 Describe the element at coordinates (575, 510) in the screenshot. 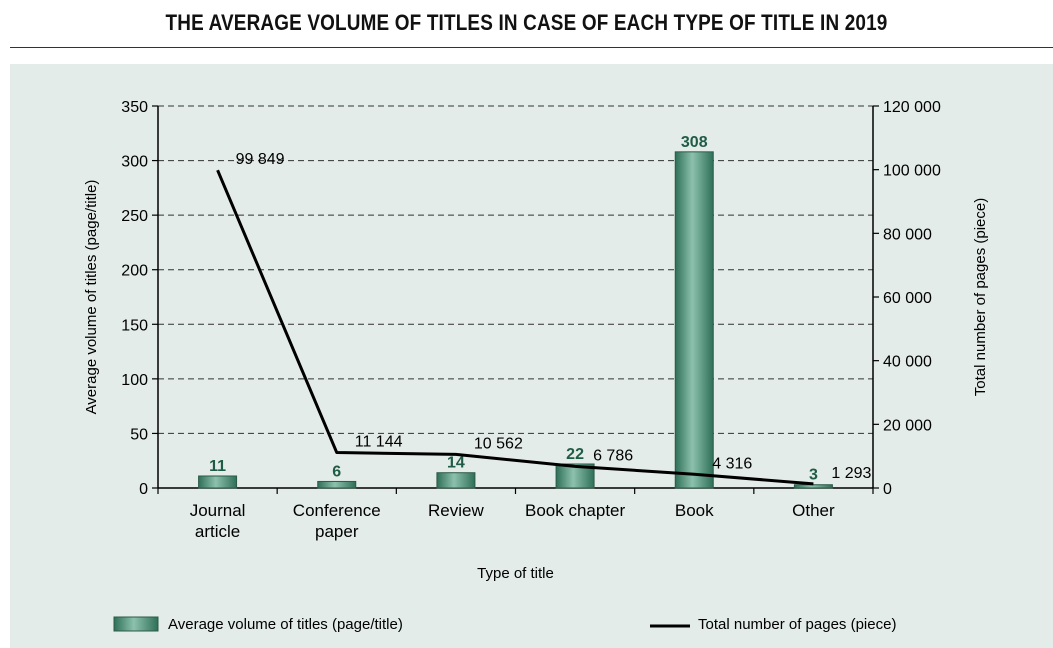

I see `x-category-label: Book chapter` at that location.